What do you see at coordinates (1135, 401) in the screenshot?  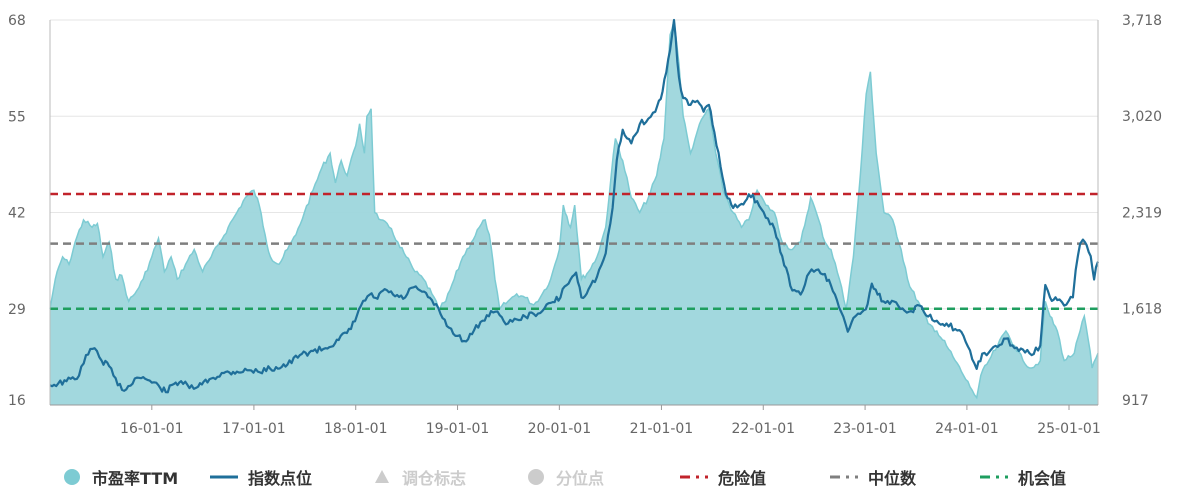 I see `right-axis-tick-label: 917` at bounding box center [1135, 401].